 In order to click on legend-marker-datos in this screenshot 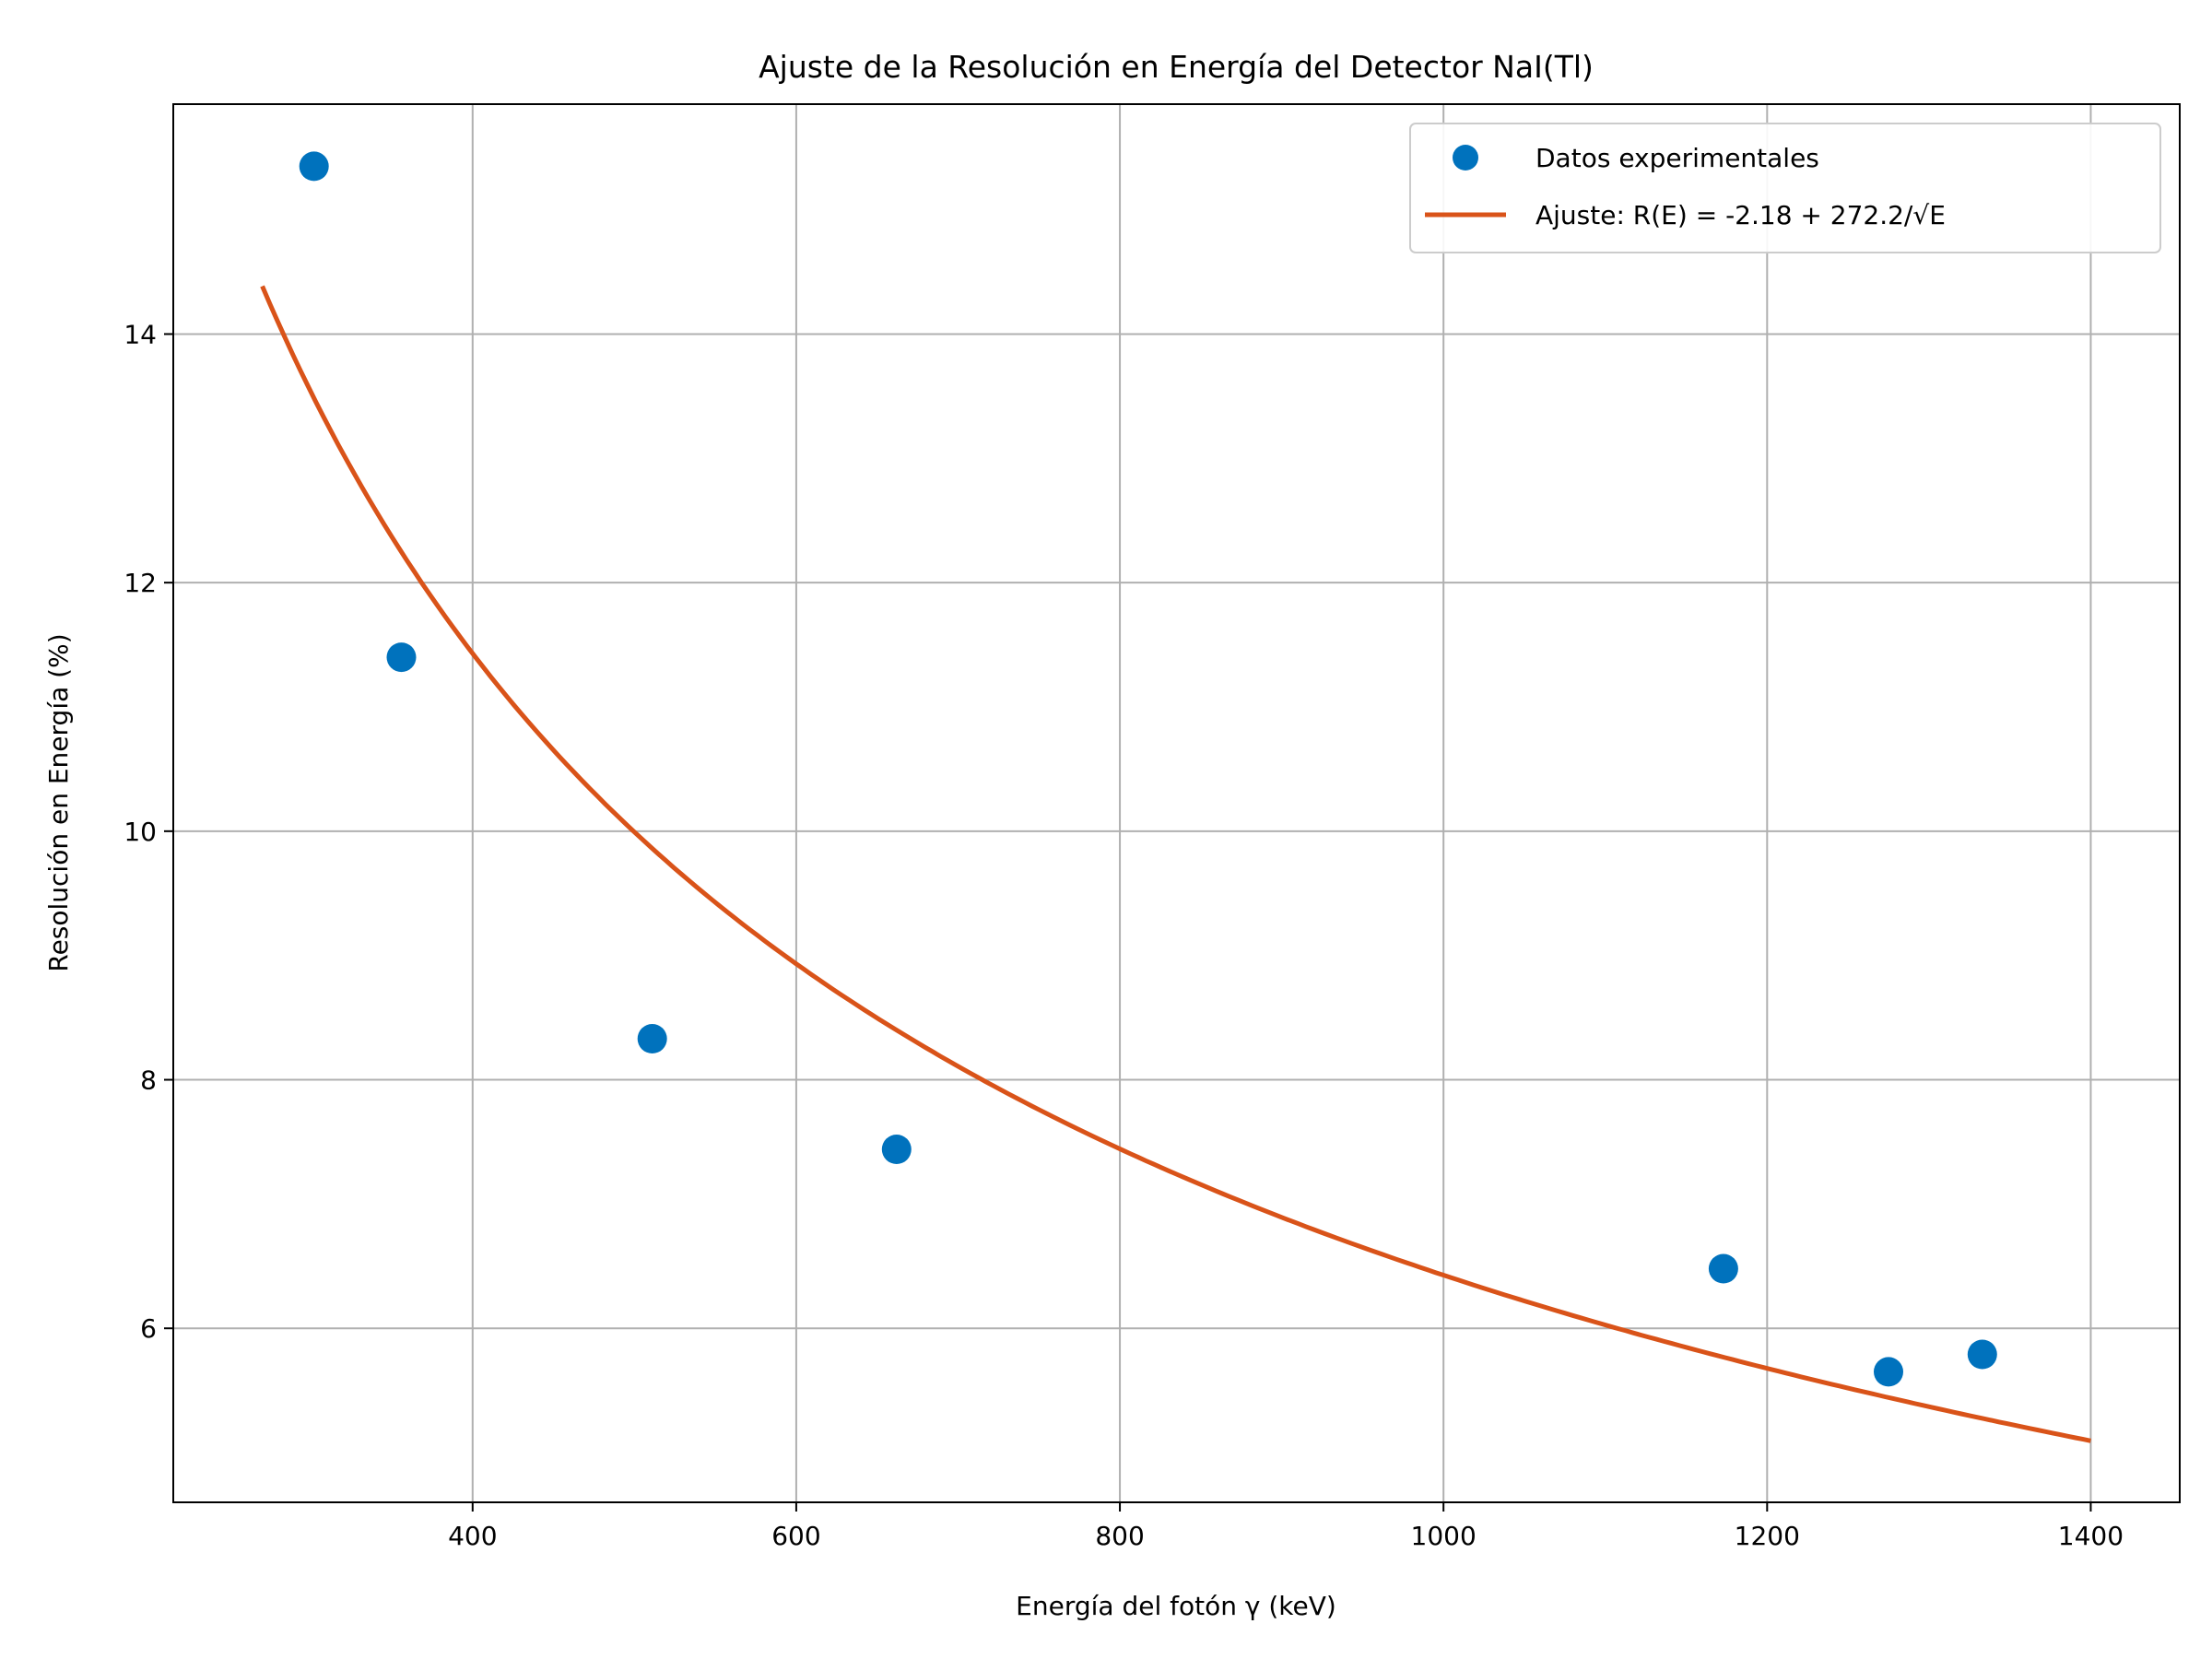, I will do `click(1465, 158)`.